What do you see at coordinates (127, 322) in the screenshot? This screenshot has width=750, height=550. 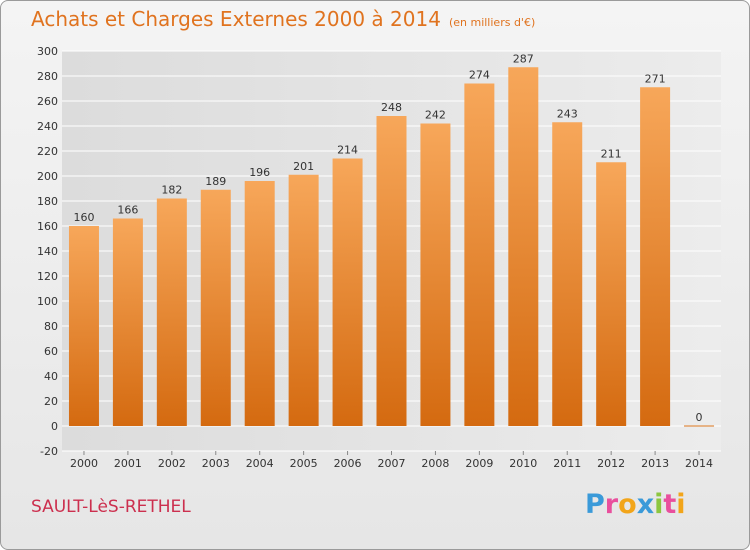 I see `bar-2001` at bounding box center [127, 322].